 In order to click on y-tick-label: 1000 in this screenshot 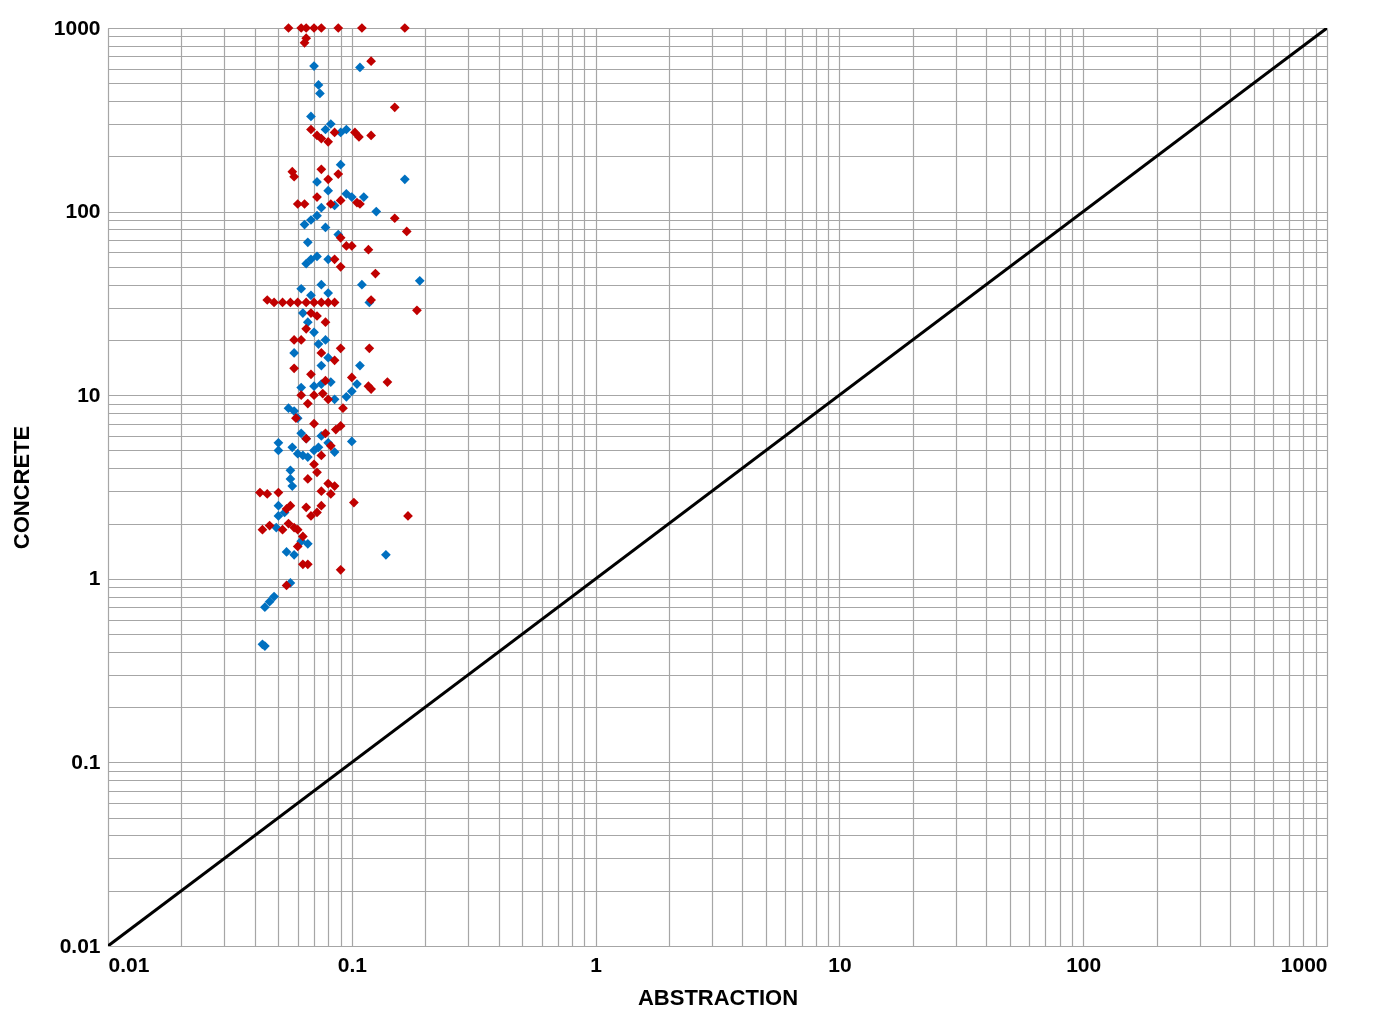, I will do `click(77, 27)`.